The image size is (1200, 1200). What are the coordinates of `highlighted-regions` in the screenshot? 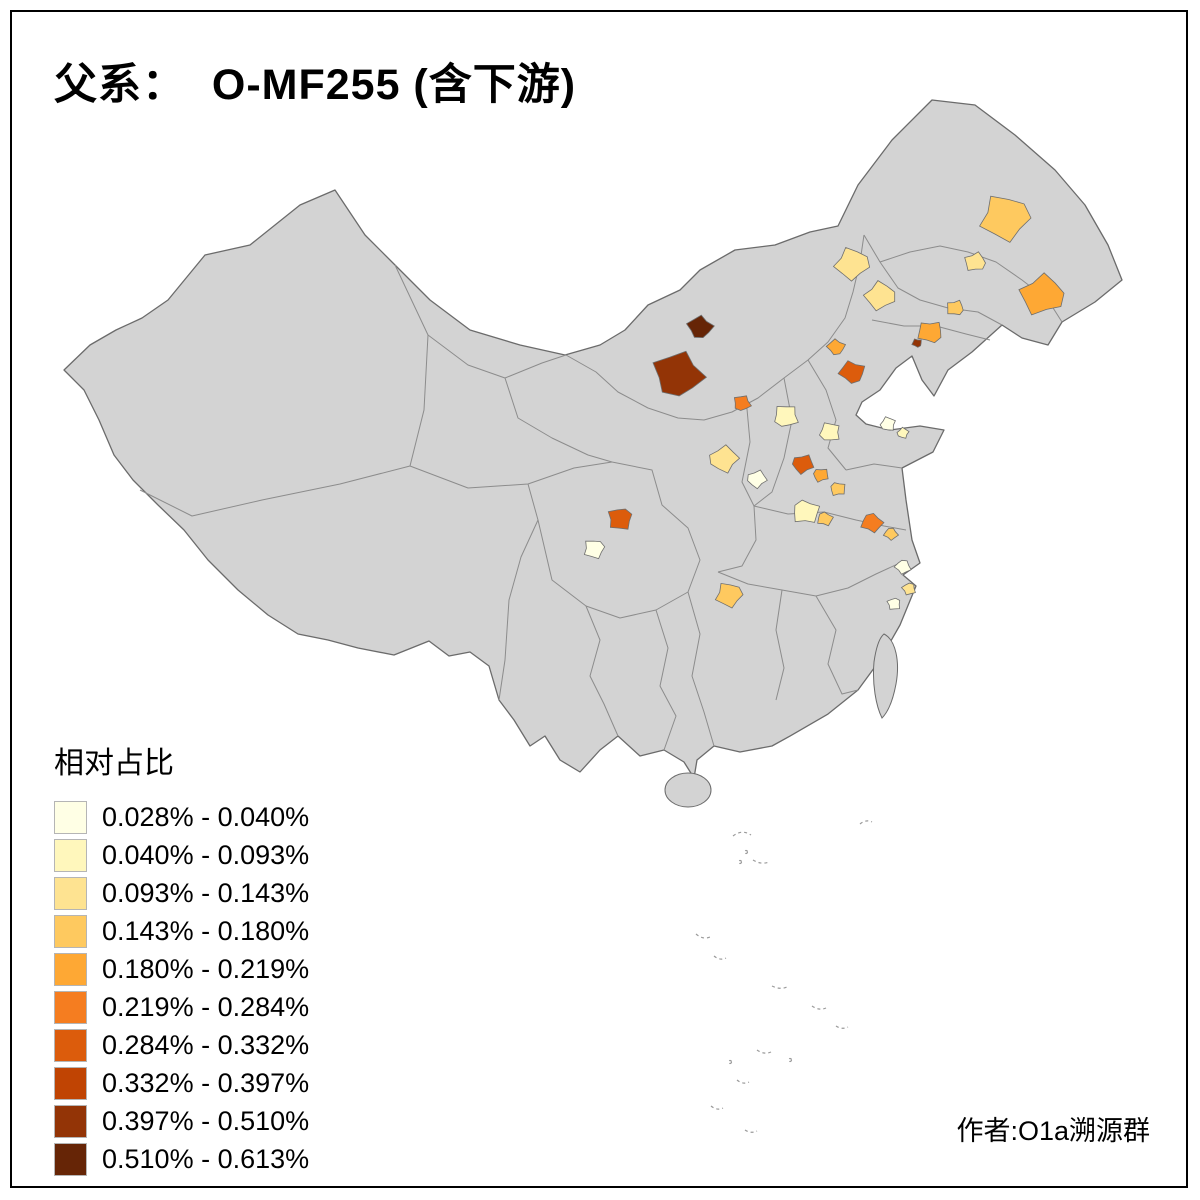 It's located at (824, 402).